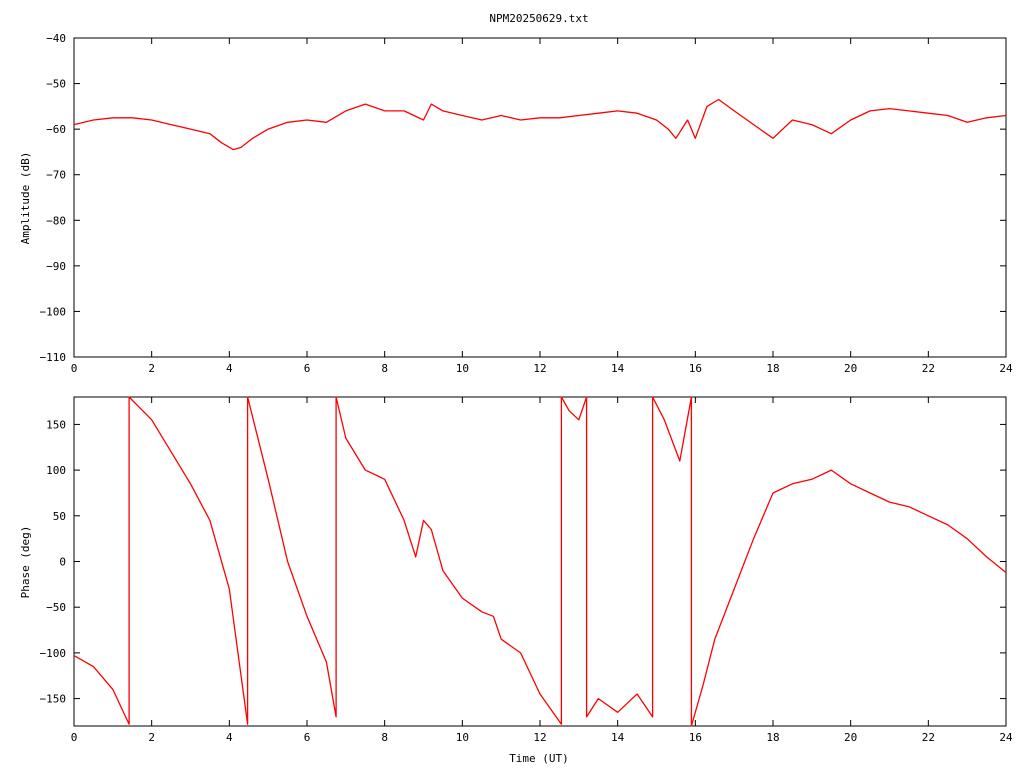 This screenshot has width=1024, height=768. What do you see at coordinates (229, 368) in the screenshot?
I see `amplitude-x-tick-label: 4` at bounding box center [229, 368].